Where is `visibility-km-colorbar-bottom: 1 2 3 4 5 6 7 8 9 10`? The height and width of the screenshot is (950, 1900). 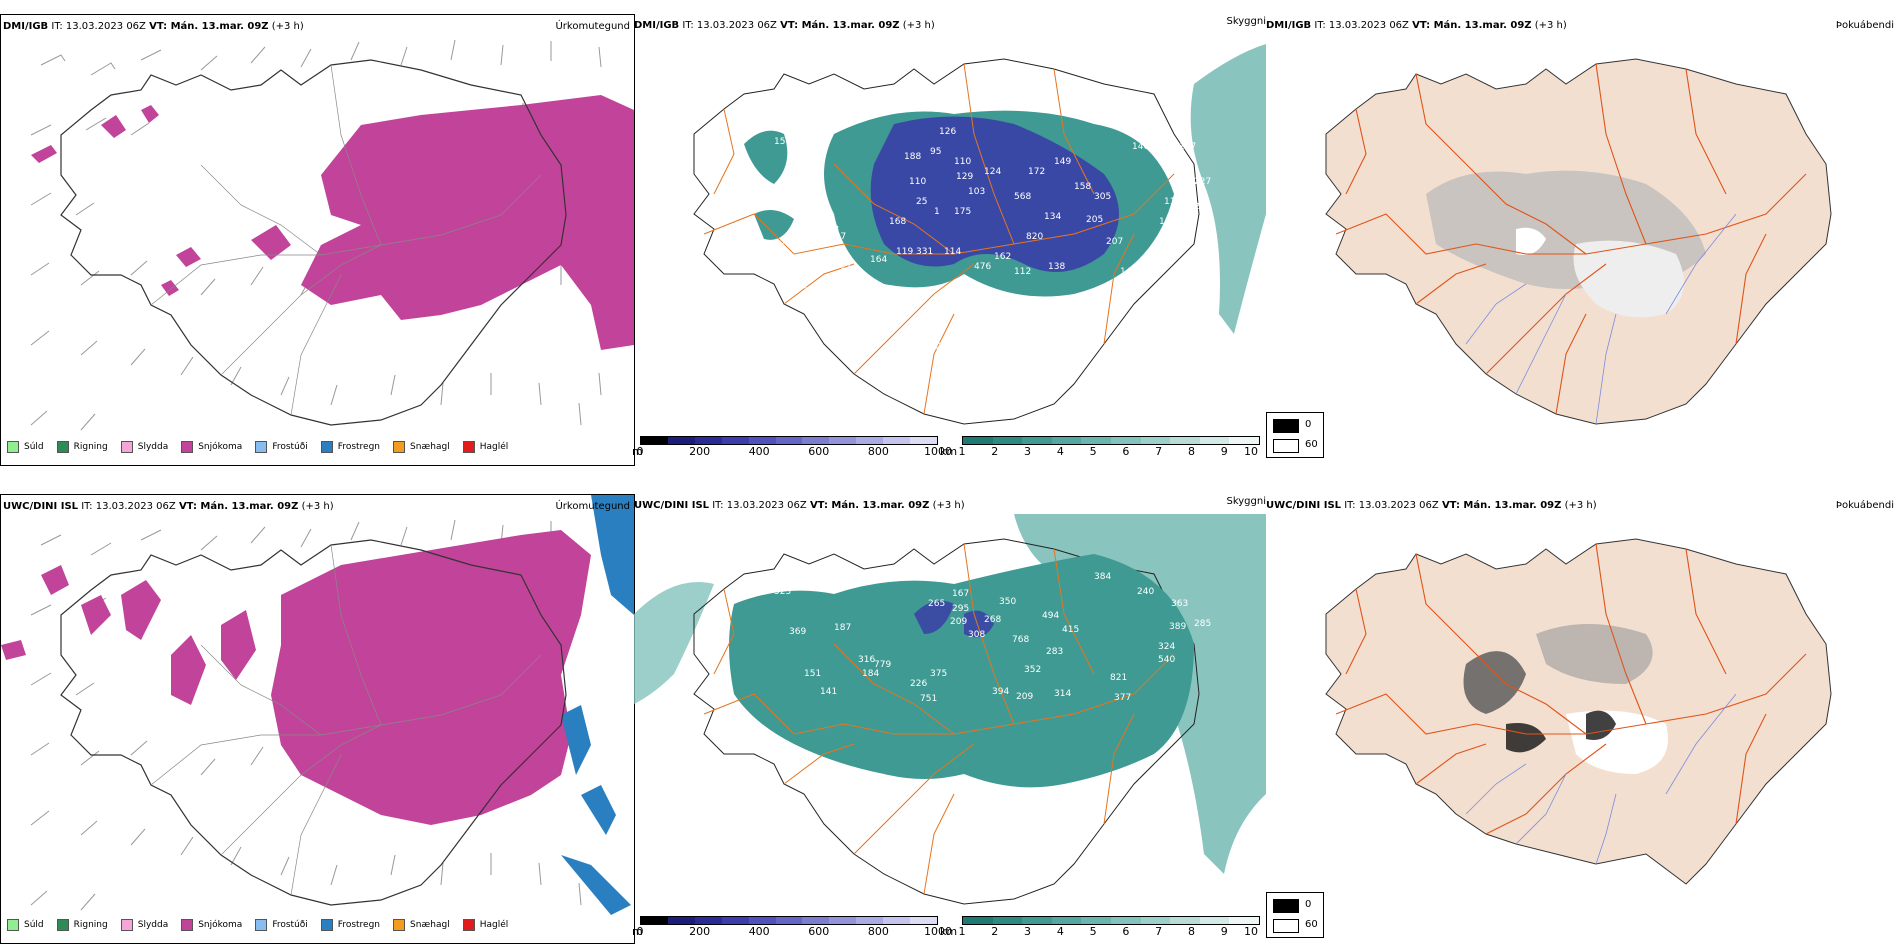
visibility-km-colorbar-bottom: 1 2 3 4 5 6 7 8 9 10 is located at coordinates (1109, 927).